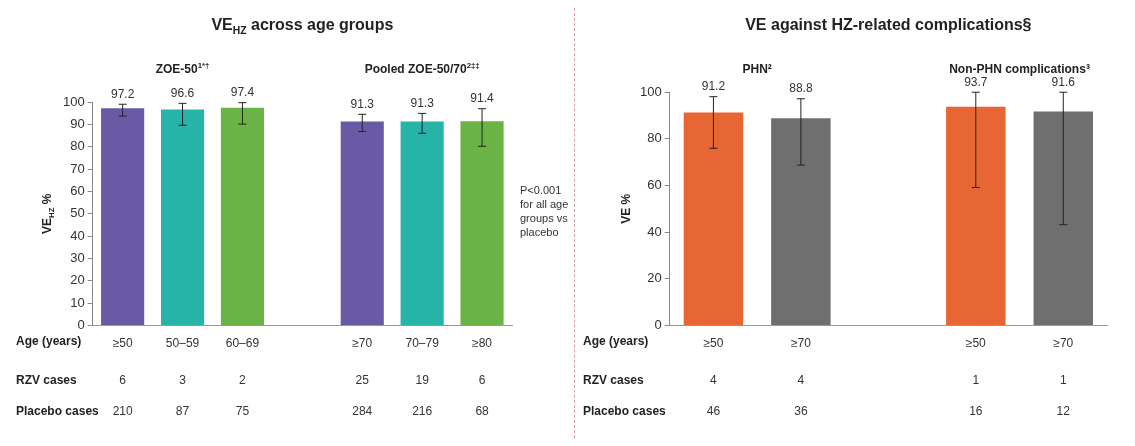 Image resolution: width=1135 pixels, height=446 pixels. What do you see at coordinates (422, 379) in the screenshot?
I see `text: 19` at bounding box center [422, 379].